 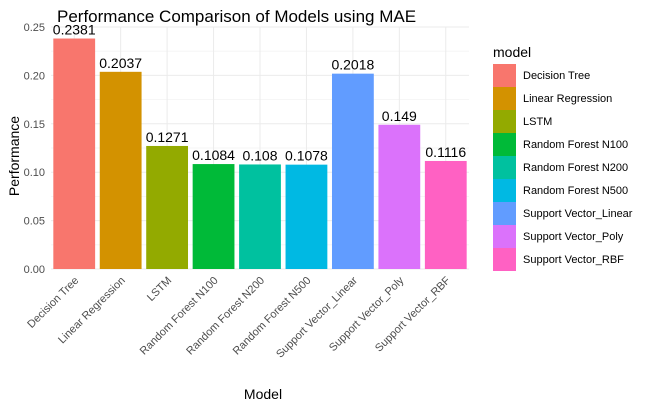 I want to click on data-label: 0.149, so click(x=399, y=116).